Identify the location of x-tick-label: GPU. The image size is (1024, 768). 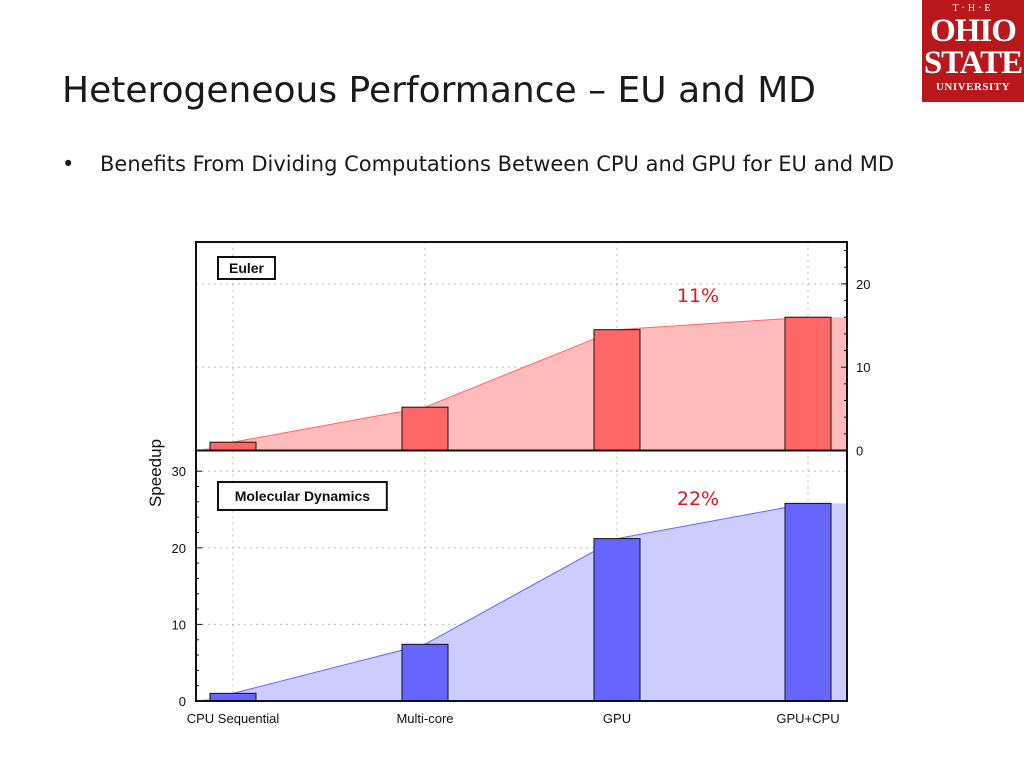
(617, 718).